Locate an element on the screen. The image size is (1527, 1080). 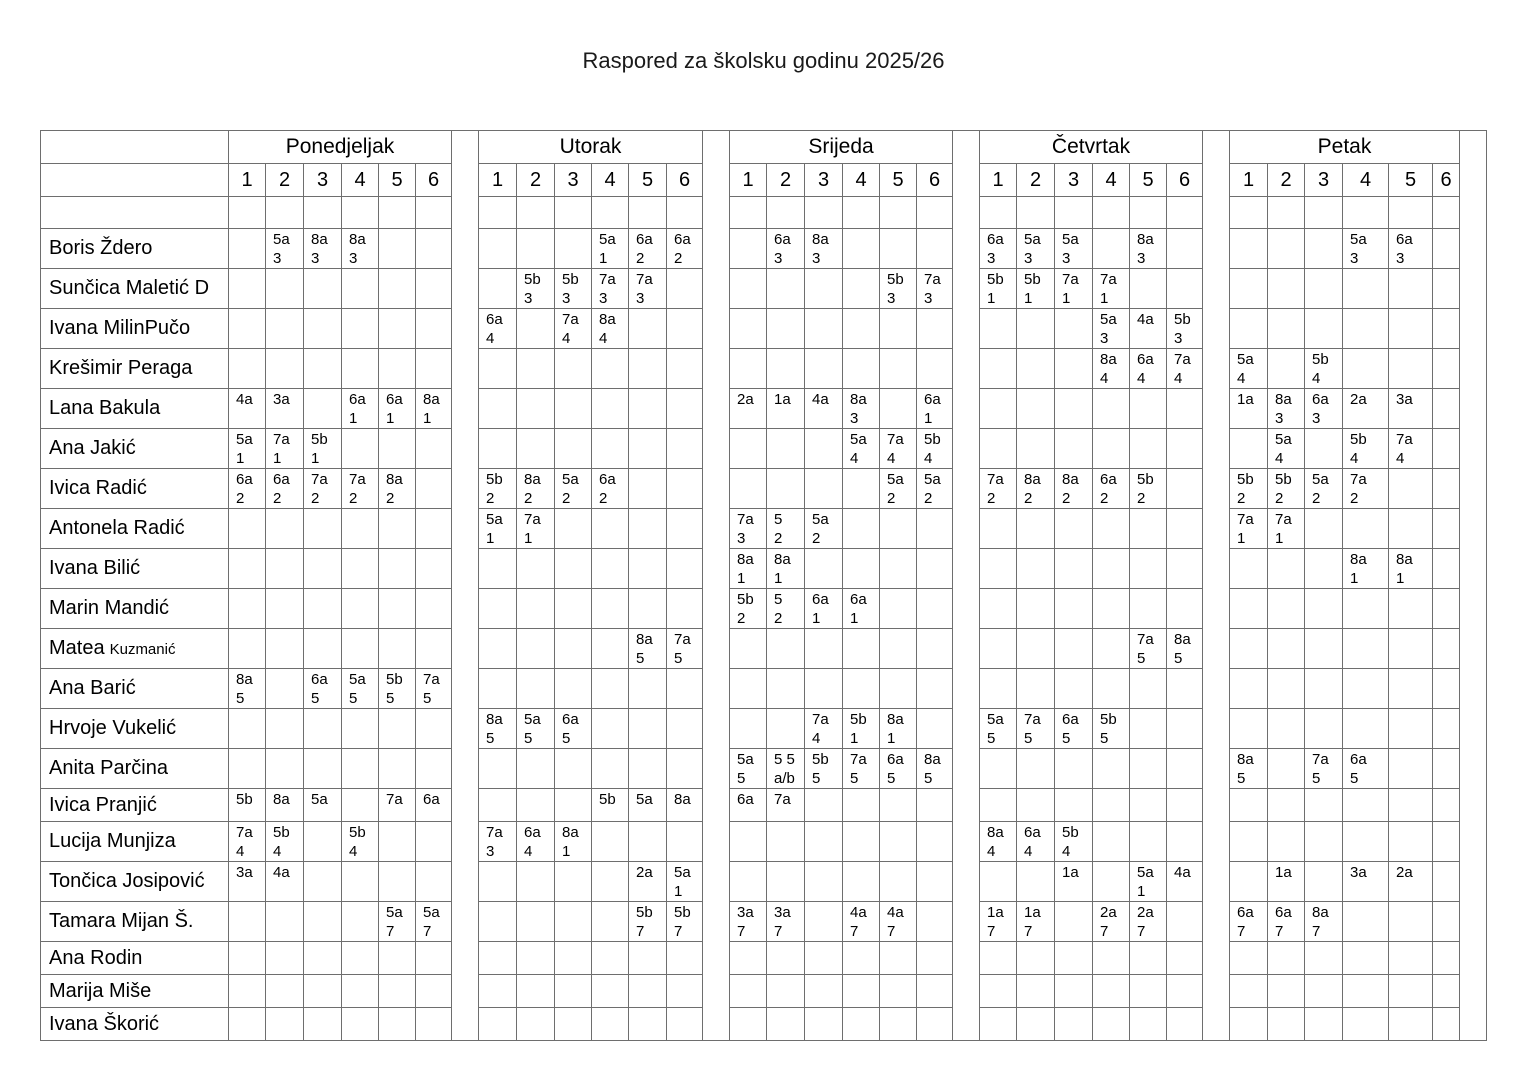
schedule-cell: 5b 3 is located at coordinates (535, 288).